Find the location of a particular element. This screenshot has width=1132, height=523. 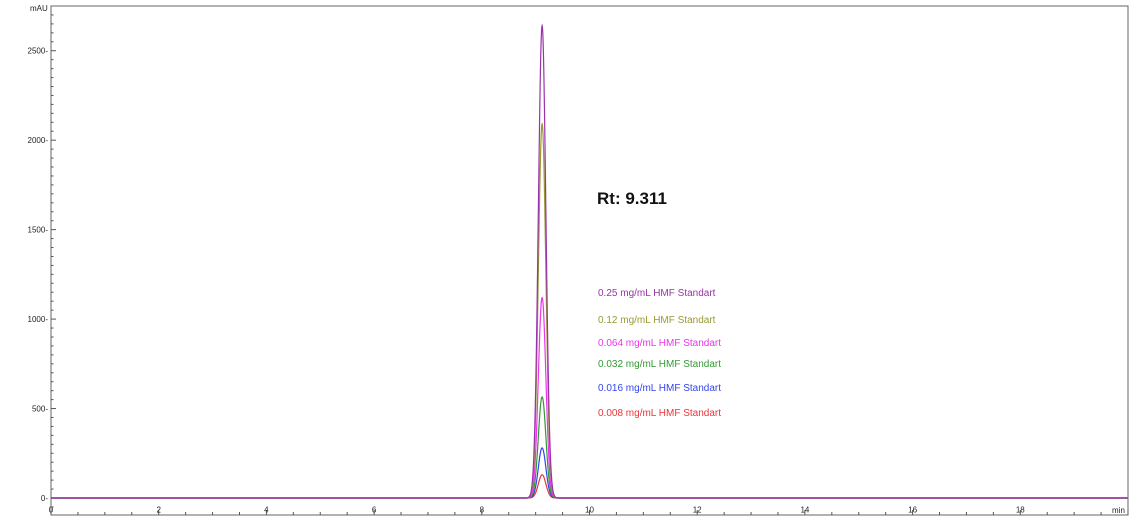

x-tick-label: 10 is located at coordinates (589, 510).